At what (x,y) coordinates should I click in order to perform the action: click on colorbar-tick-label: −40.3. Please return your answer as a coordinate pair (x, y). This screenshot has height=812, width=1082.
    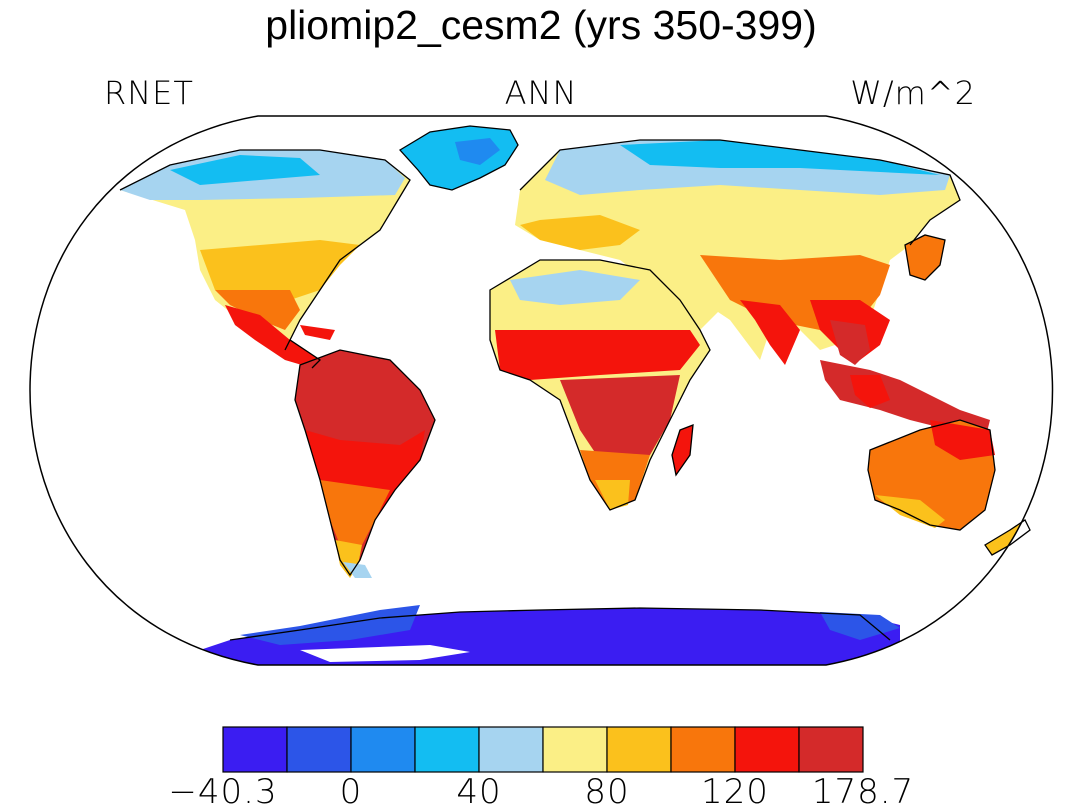
    Looking at the image, I should click on (223, 792).